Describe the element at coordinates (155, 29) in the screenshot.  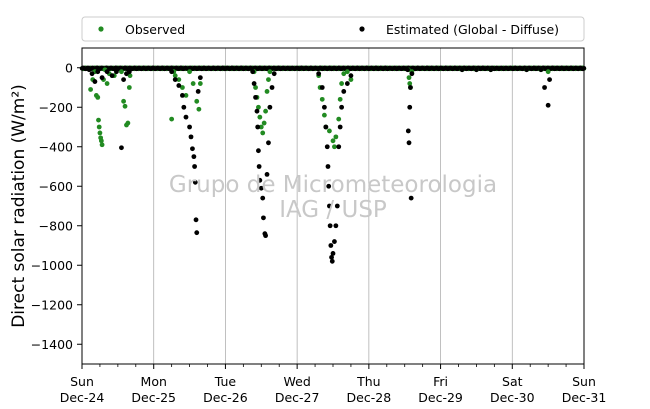
I see `legend-label-observed: Observed` at that location.